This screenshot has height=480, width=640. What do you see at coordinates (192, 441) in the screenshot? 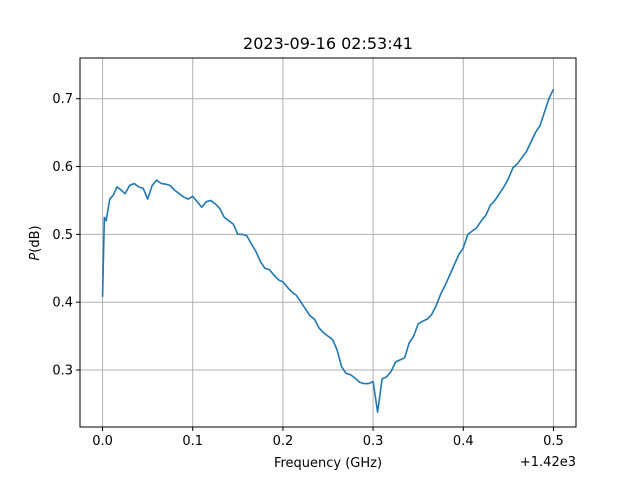
I see `x-tick-label: 0.1` at bounding box center [192, 441].